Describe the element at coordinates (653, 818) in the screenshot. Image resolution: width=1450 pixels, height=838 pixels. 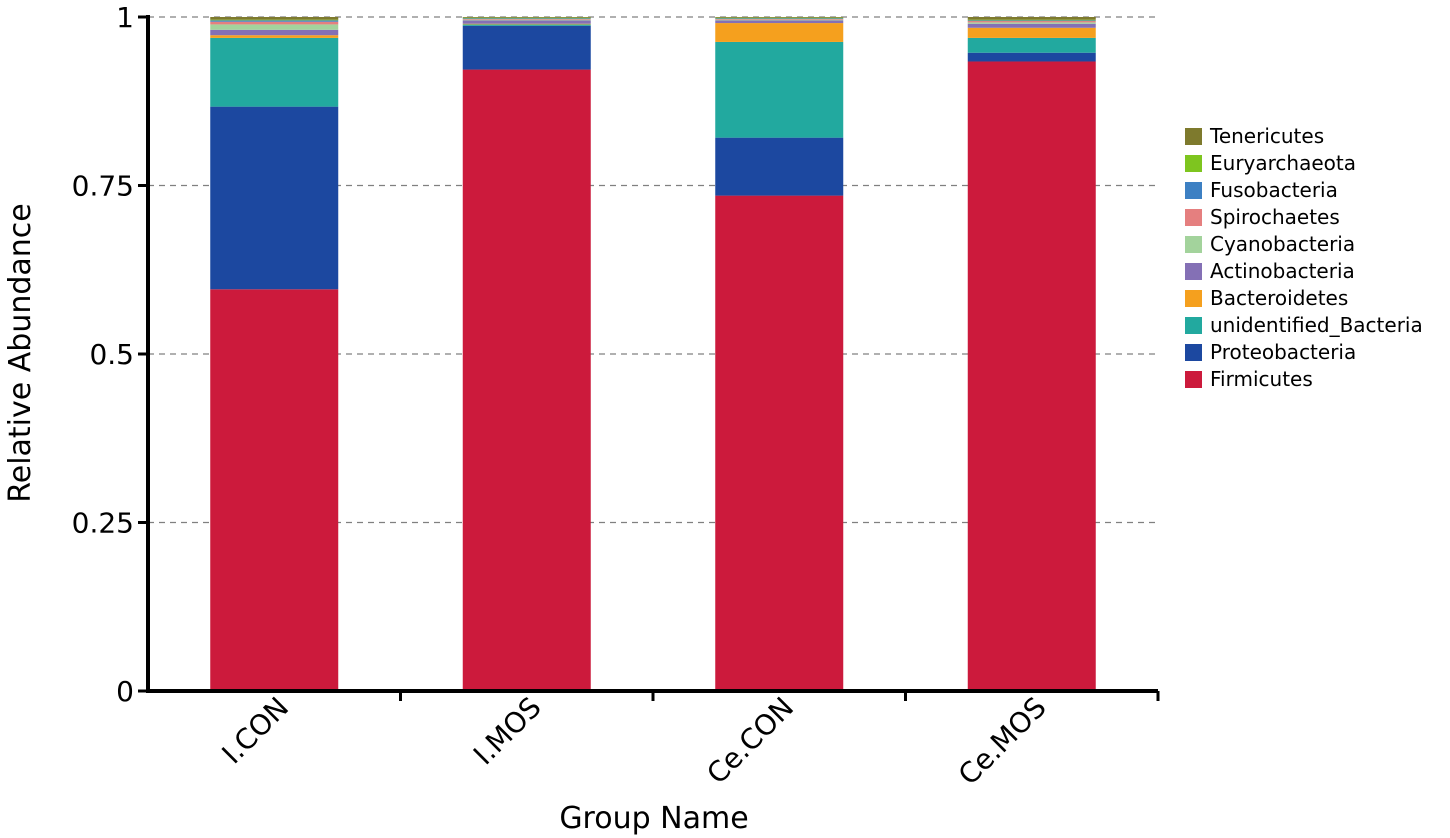
I see `x-axis-title: Group Name` at that location.